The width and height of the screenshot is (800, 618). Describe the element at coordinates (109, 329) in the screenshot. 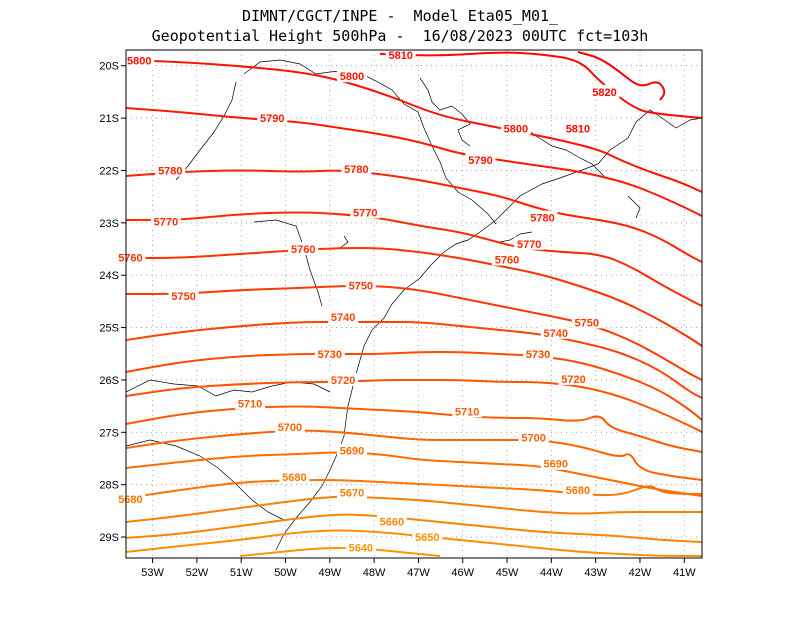

I see `lat-tick-label: 25S` at that location.